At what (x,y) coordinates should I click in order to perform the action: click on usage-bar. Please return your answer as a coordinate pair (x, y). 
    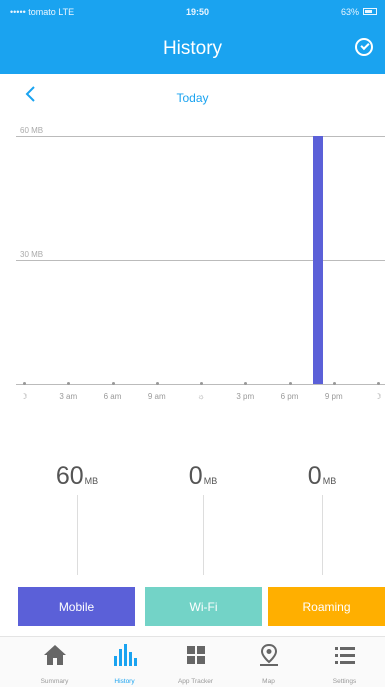
    Looking at the image, I should click on (317, 260).